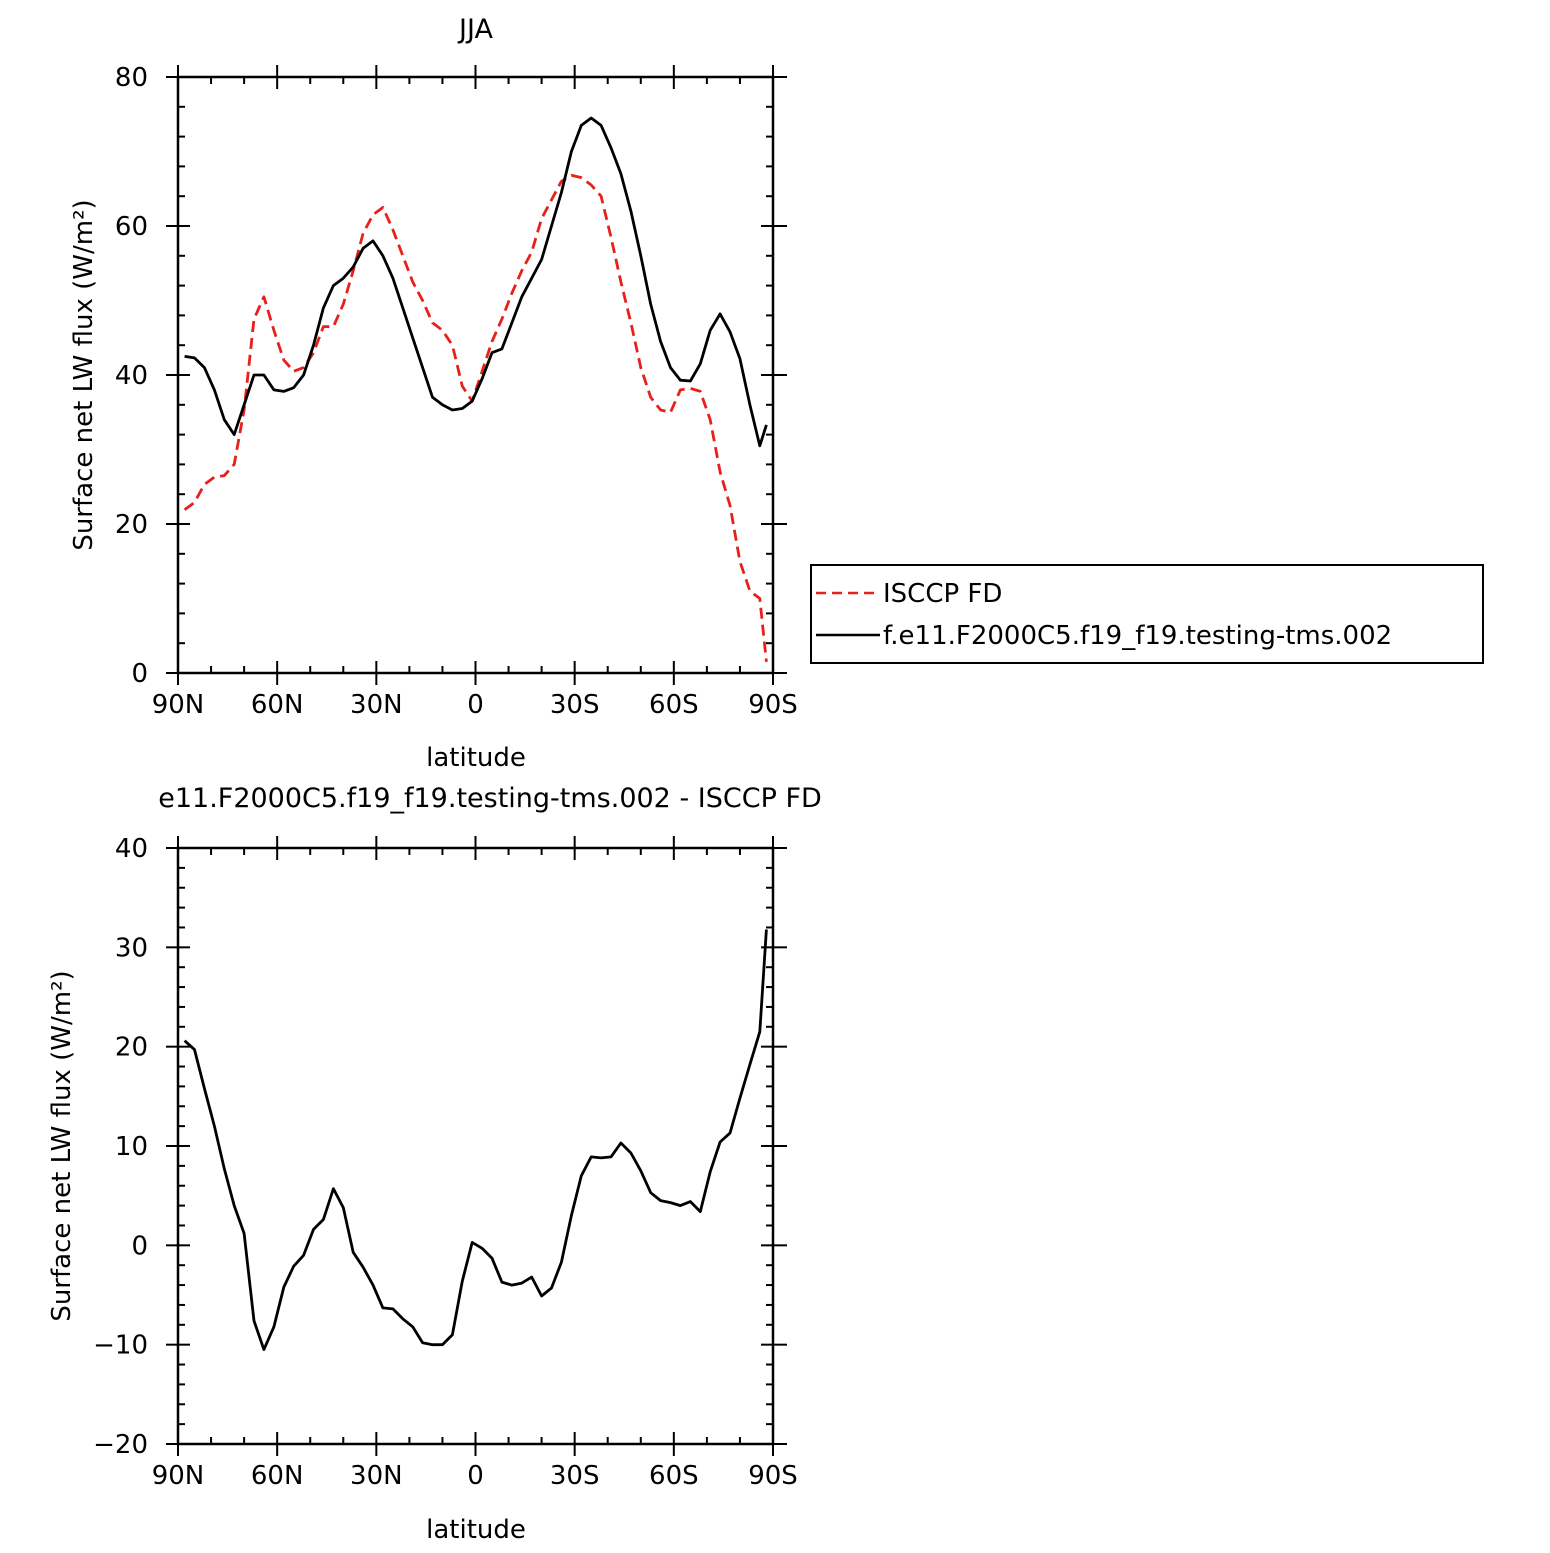 The width and height of the screenshot is (1550, 1553). What do you see at coordinates (84, 374) in the screenshot?
I see `y-axis-label-top: Surface net LW flux (W/m²)` at bounding box center [84, 374].